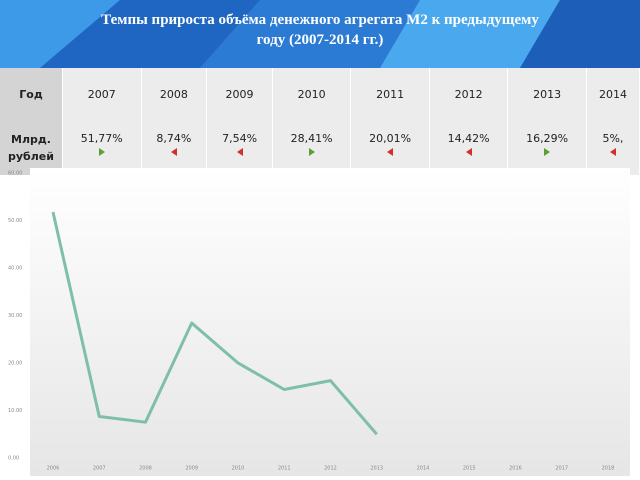 The width and height of the screenshot is (640, 480). Describe the element at coordinates (376, 469) in the screenshot. I see `x-tick-label: 2013` at that location.